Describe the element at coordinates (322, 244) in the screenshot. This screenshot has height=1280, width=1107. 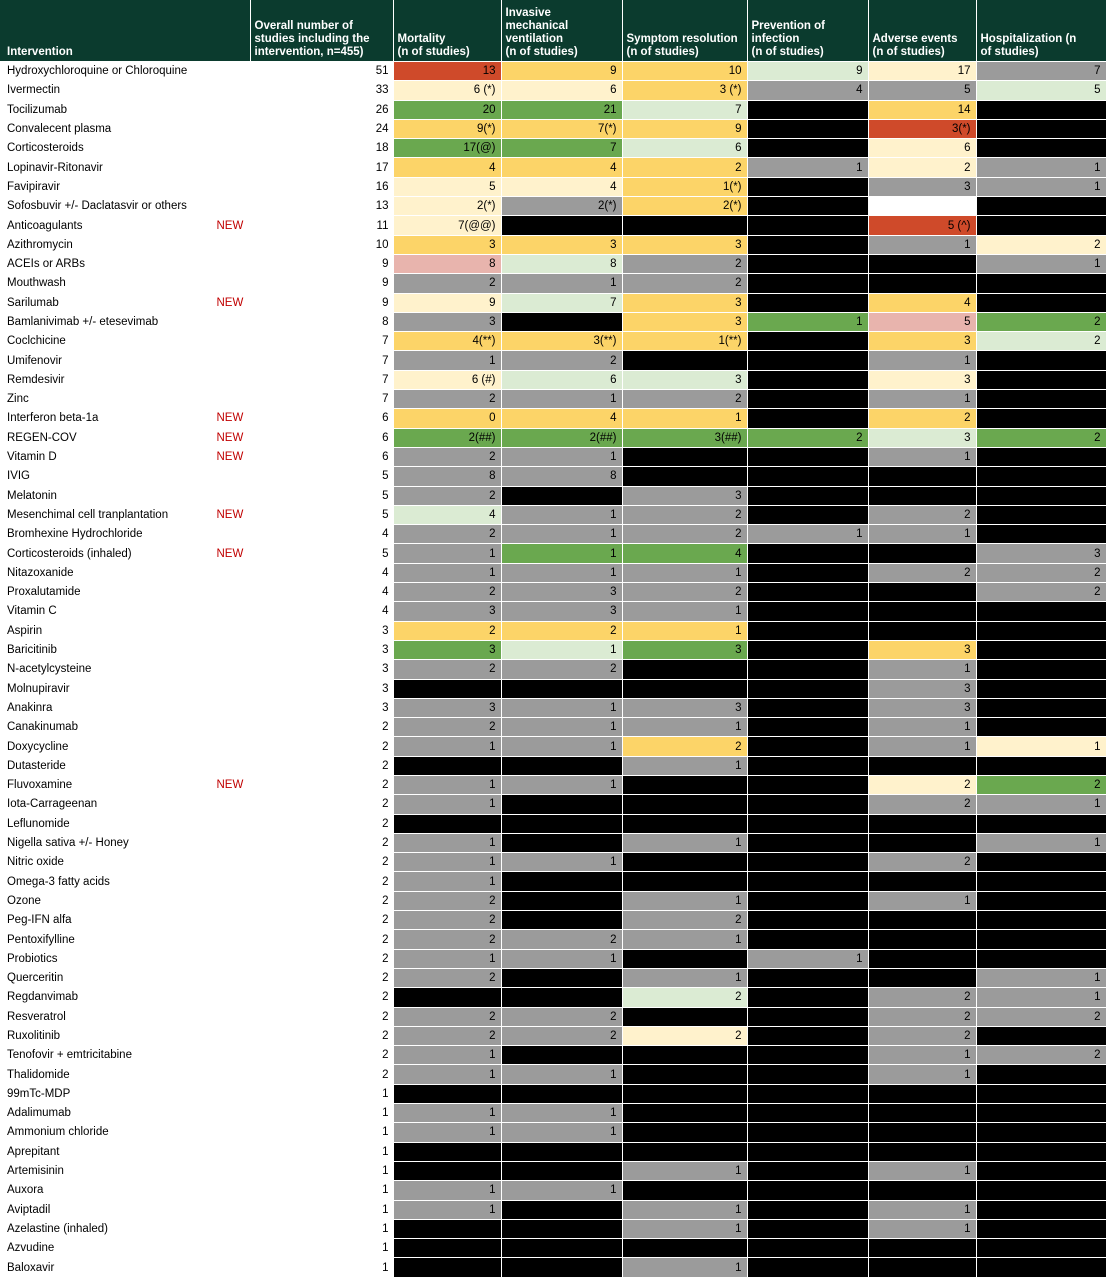
I see `overall-study-count: 10` at that location.